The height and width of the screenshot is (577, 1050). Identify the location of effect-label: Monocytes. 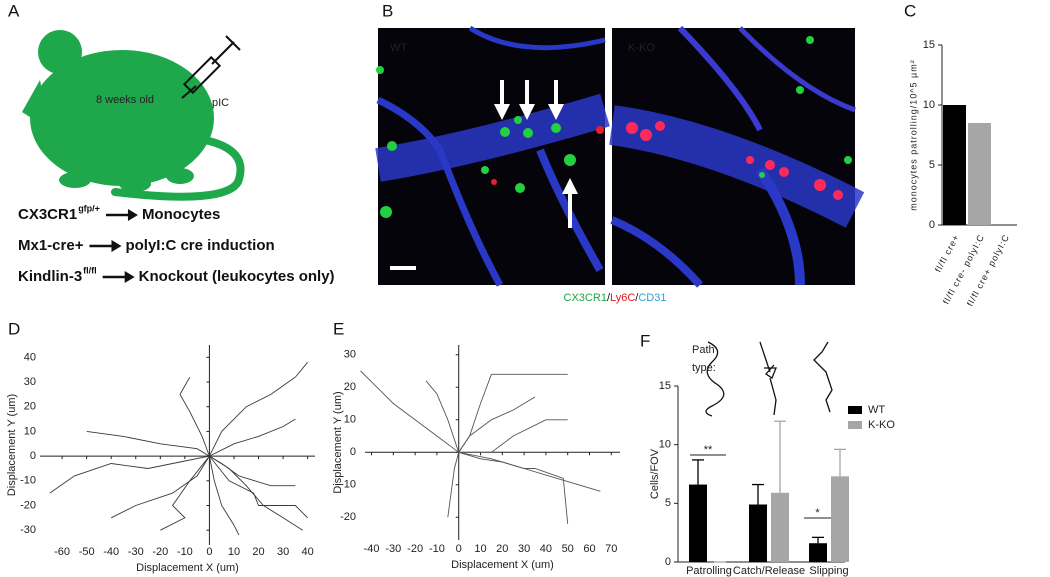
(181, 214).